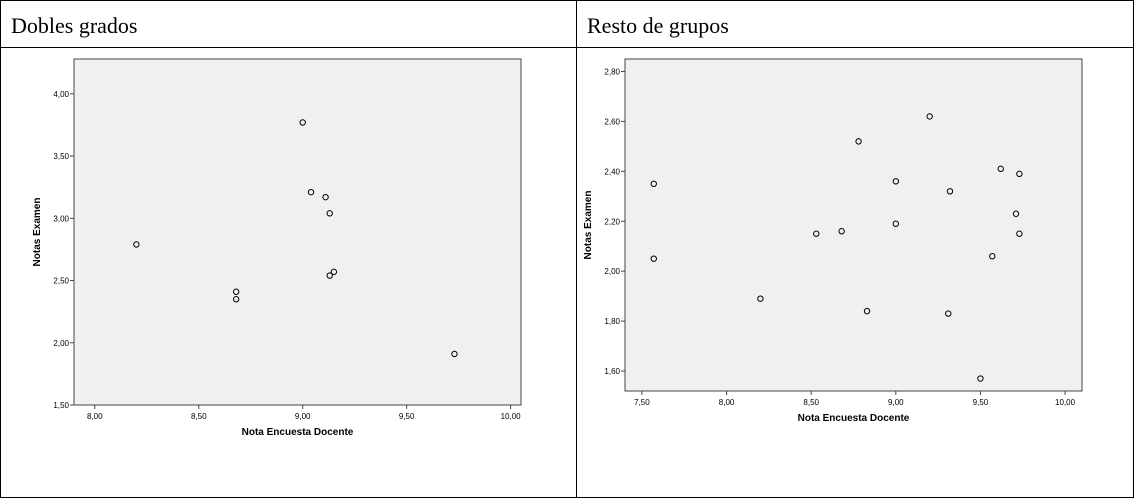  Describe the element at coordinates (612, 71) in the screenshot. I see `y-tick-label: 2,80` at that location.